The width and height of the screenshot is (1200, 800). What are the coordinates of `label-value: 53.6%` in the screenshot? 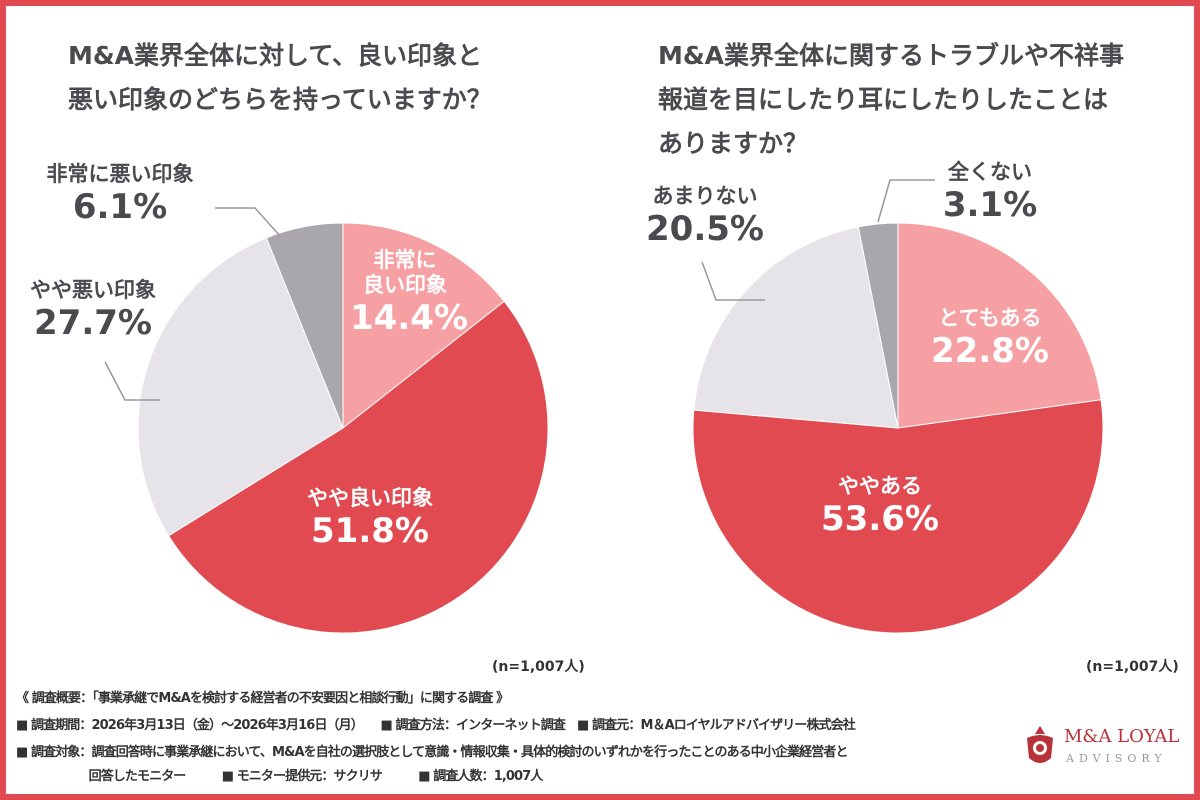 It's located at (880, 519).